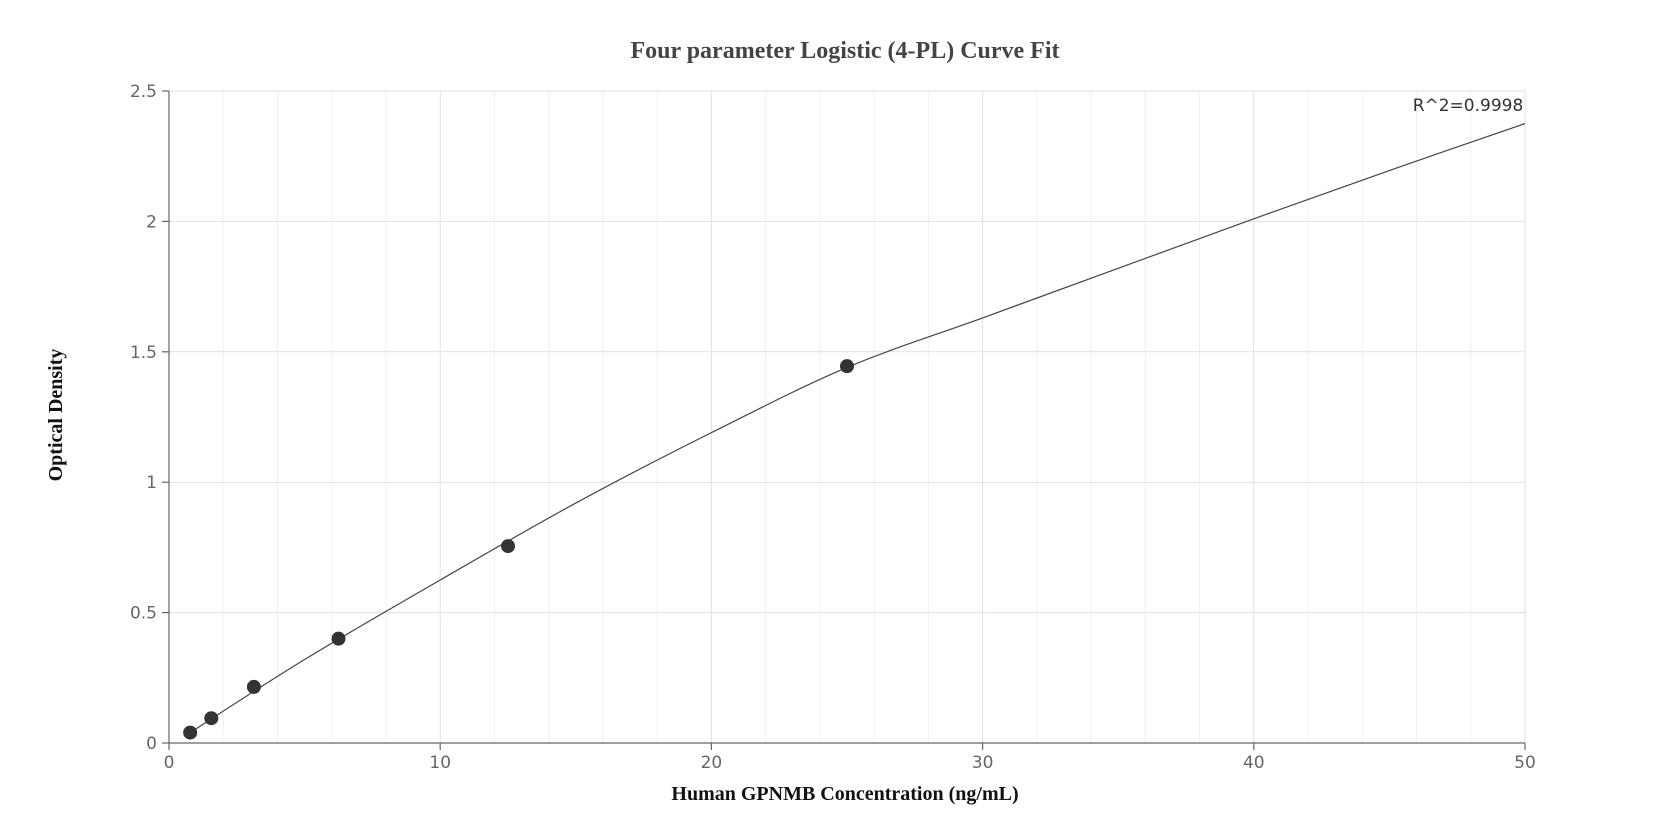 The width and height of the screenshot is (1675, 840). I want to click on y-tick-label: 2.5, so click(143, 92).